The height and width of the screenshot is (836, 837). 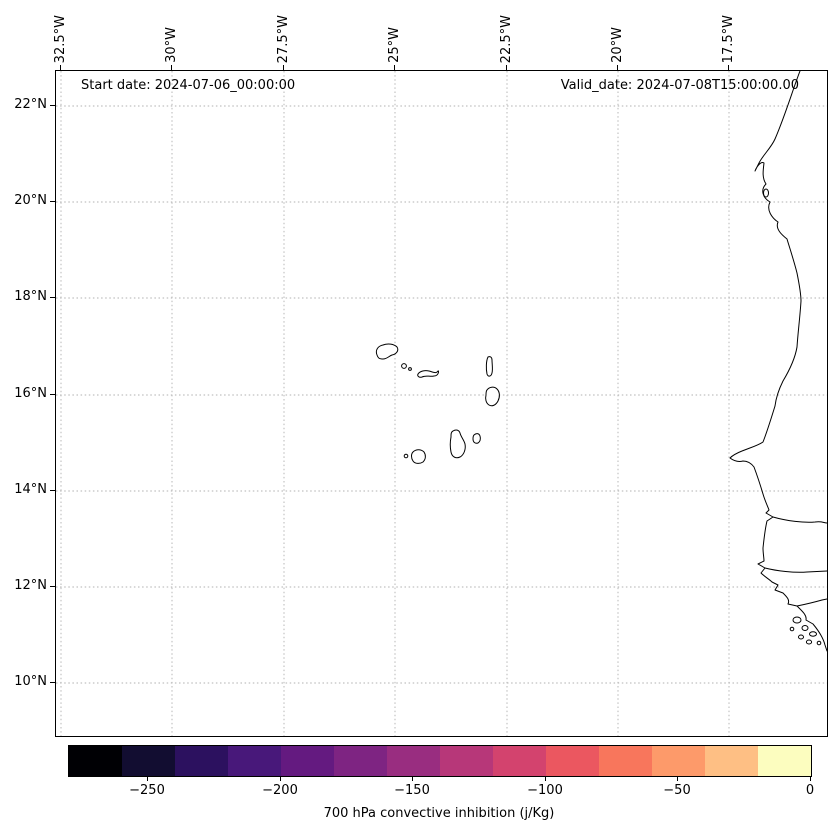 I want to click on coastline-mainland, so click(x=778, y=361).